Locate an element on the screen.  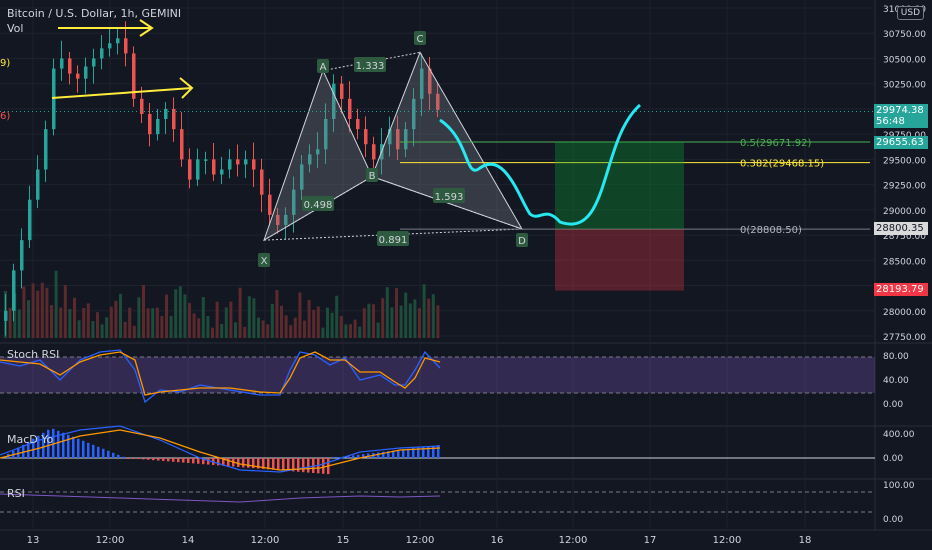
pattern-line-bd is located at coordinates (447, 203).